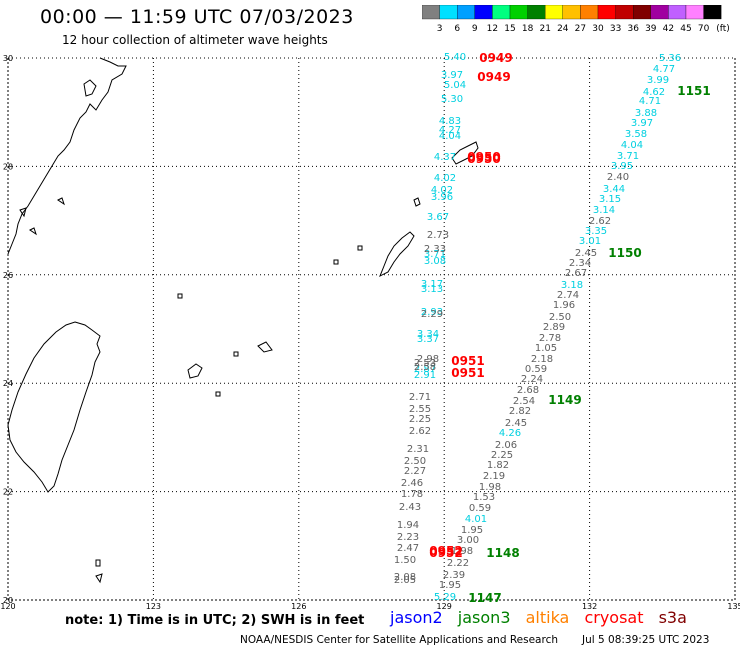  I want to click on swh-value: 2.19, so click(494, 476).